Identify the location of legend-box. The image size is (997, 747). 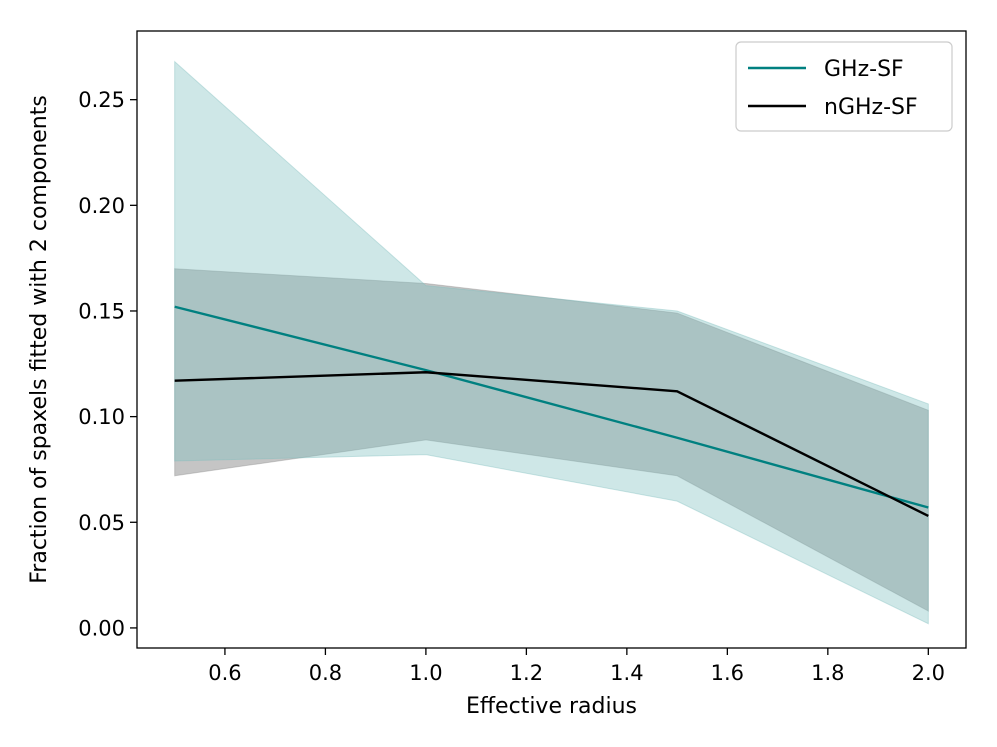
(844, 86).